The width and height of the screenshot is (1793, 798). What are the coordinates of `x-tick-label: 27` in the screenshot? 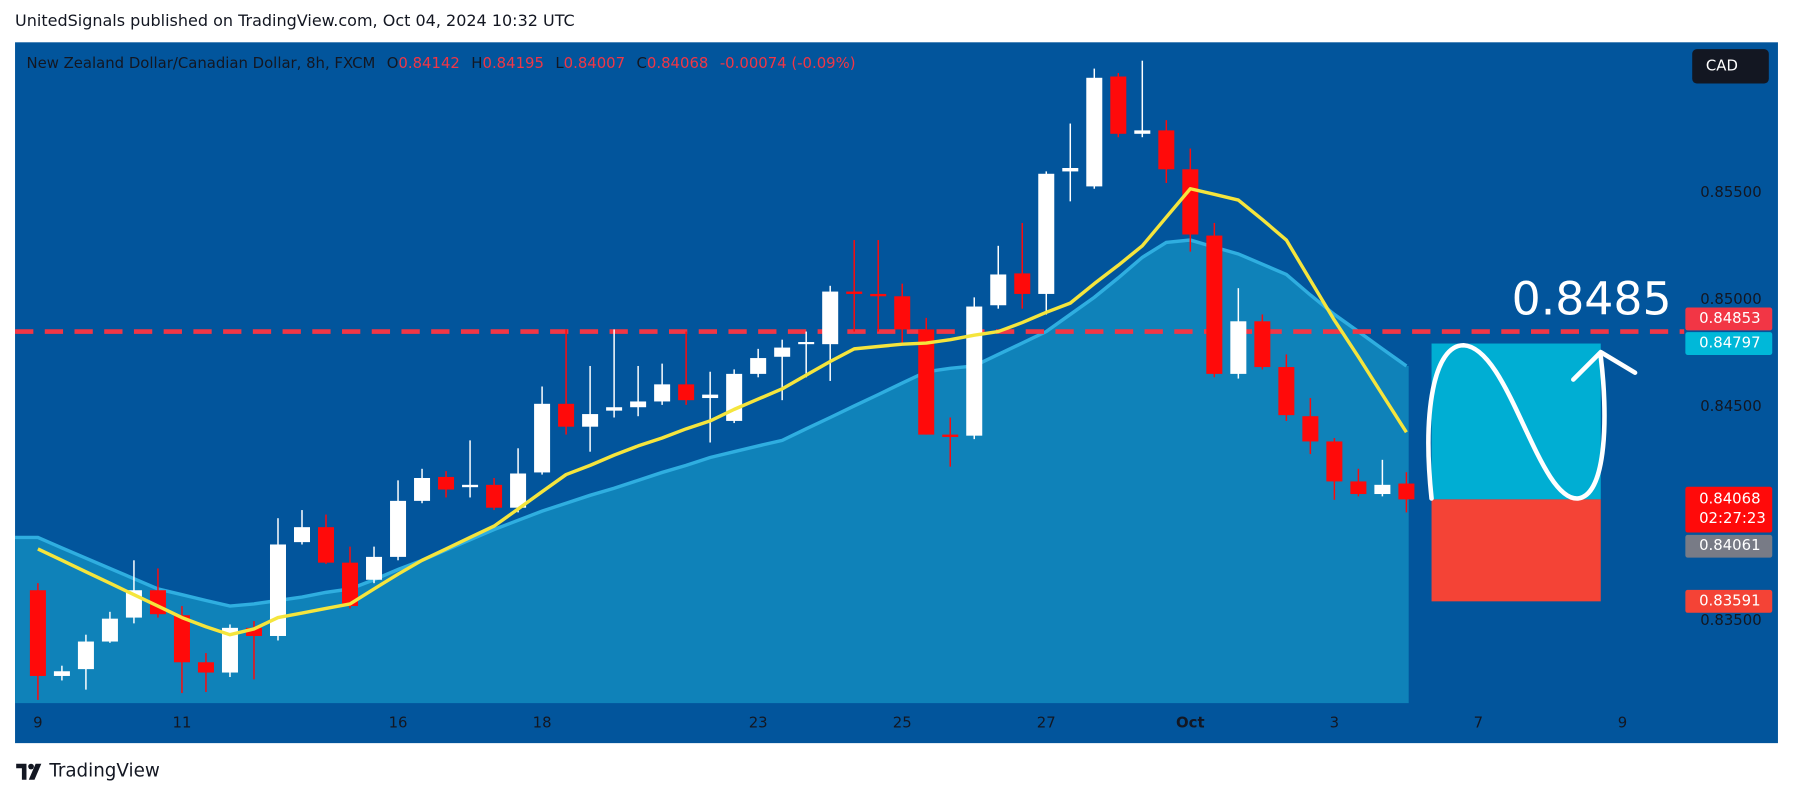 It's located at (1046, 723).